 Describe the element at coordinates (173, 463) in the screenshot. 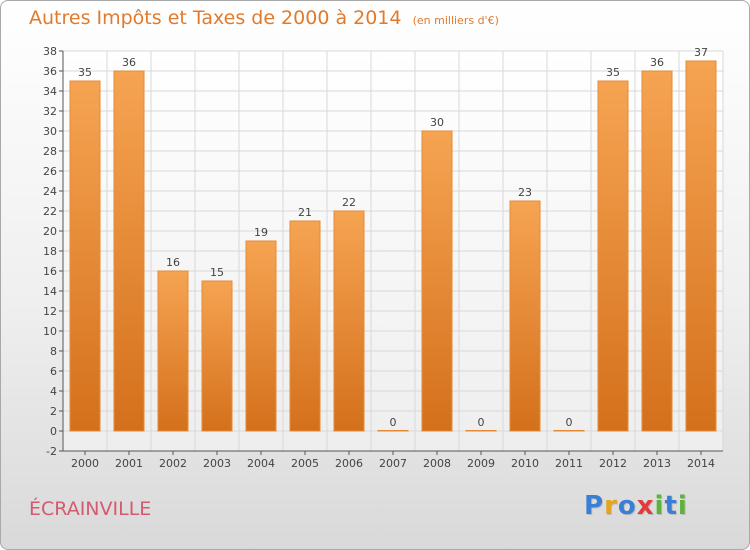

I see `x-tick-label: 2002` at that location.